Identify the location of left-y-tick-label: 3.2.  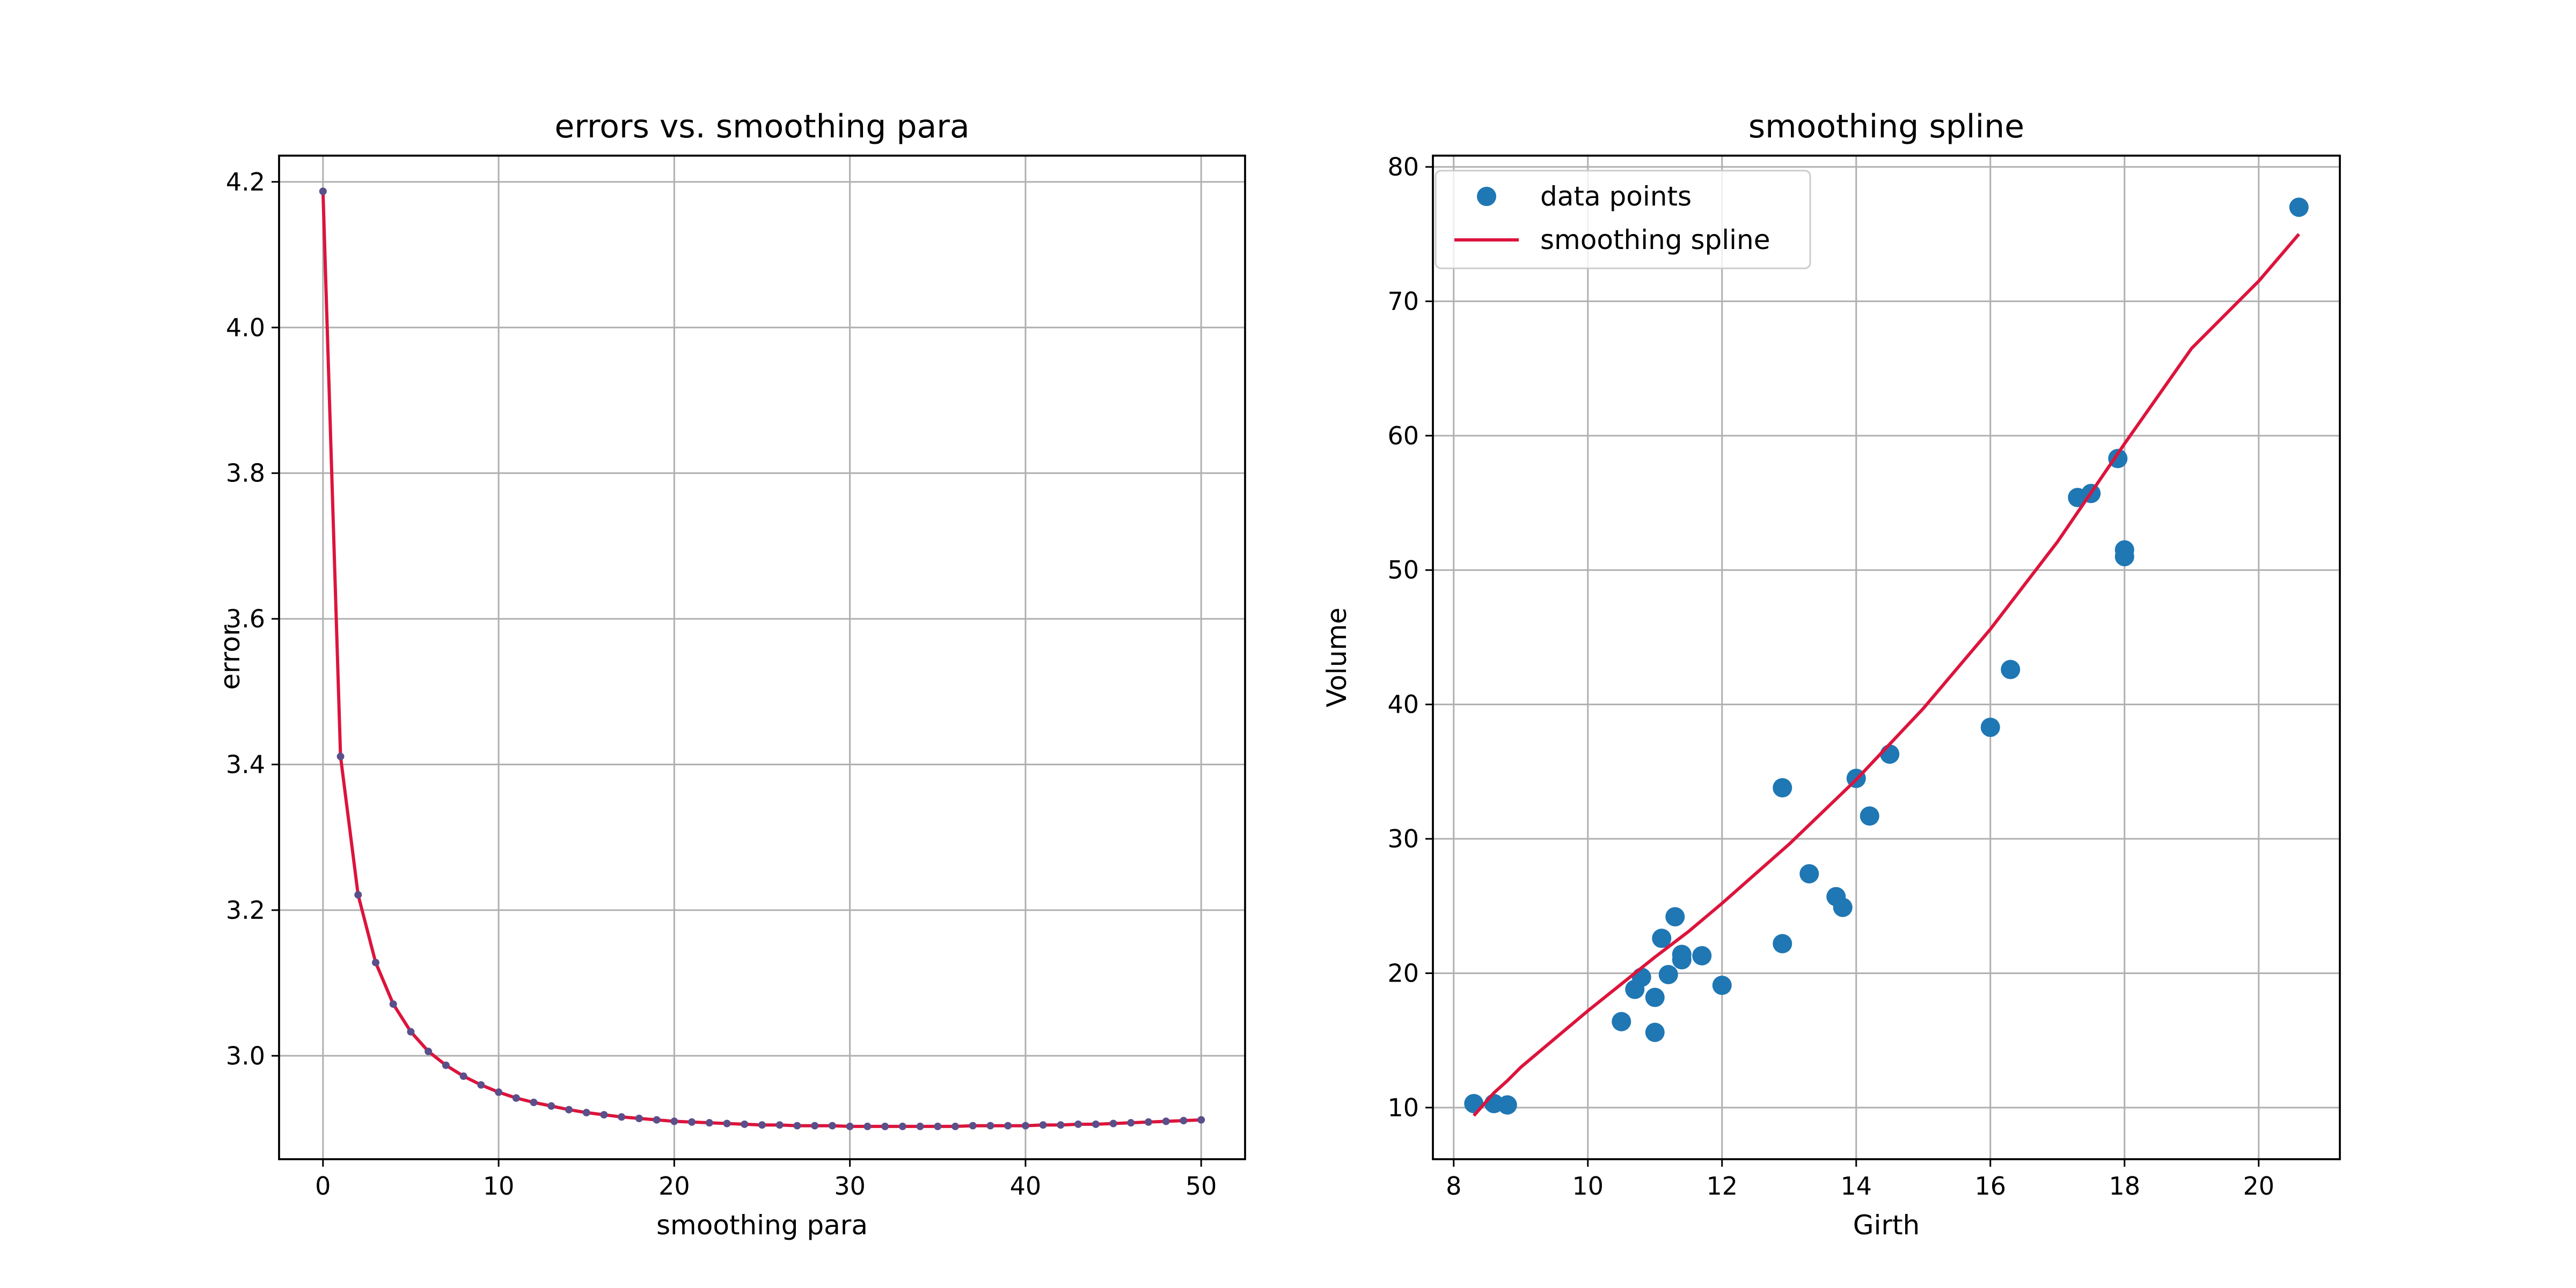
(245, 910).